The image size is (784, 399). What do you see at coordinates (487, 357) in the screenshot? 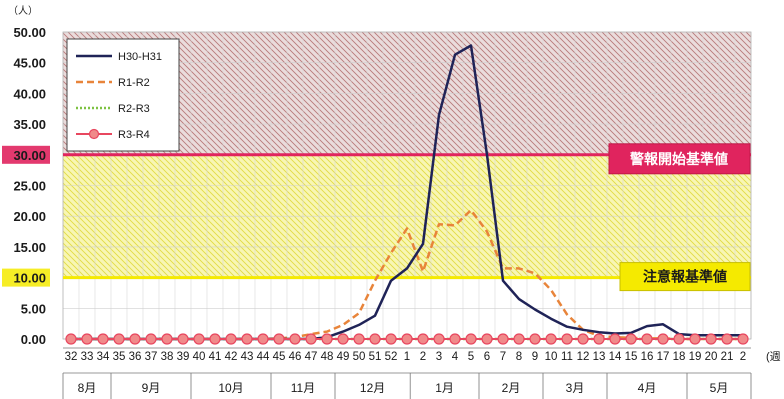
I see `x-tick-label: 6` at bounding box center [487, 357].